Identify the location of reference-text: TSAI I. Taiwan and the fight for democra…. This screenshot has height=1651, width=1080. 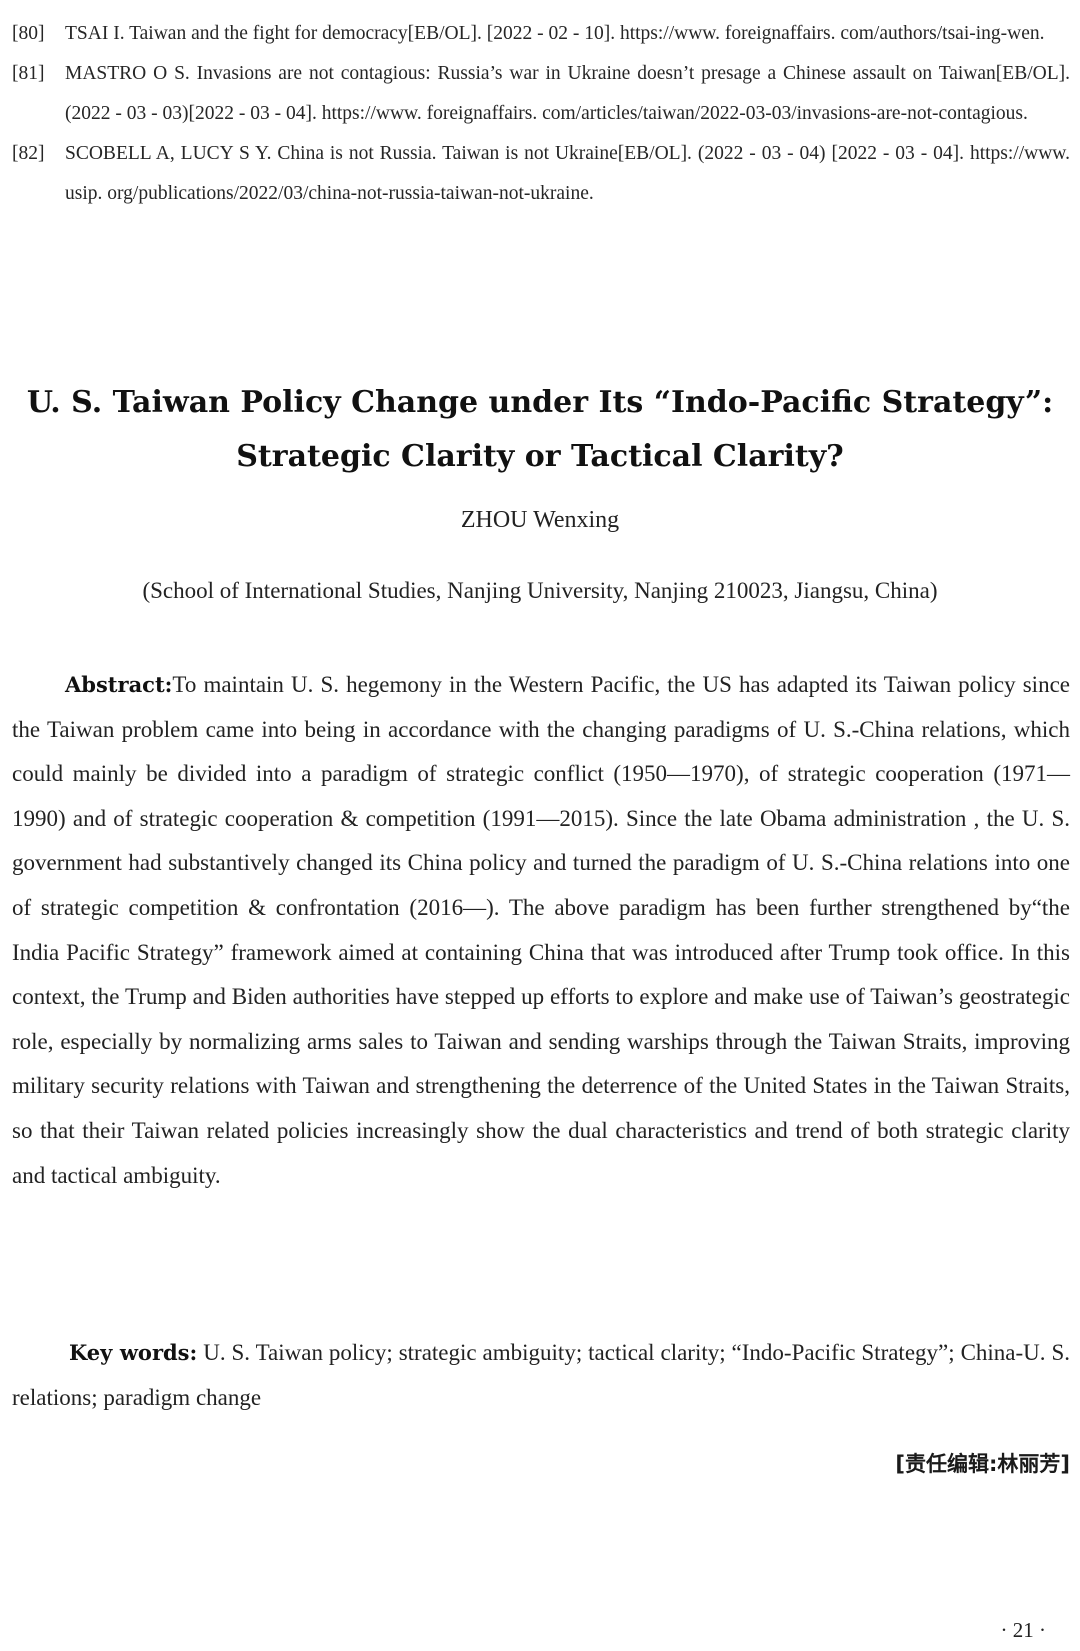
(555, 33).